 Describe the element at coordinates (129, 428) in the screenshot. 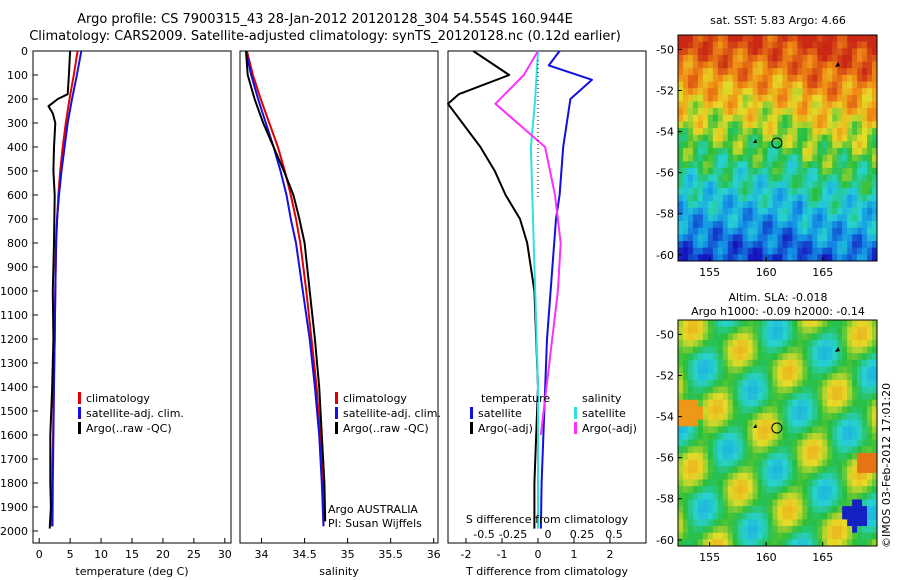

I see `legend-label: Argo(..raw -QC)` at that location.